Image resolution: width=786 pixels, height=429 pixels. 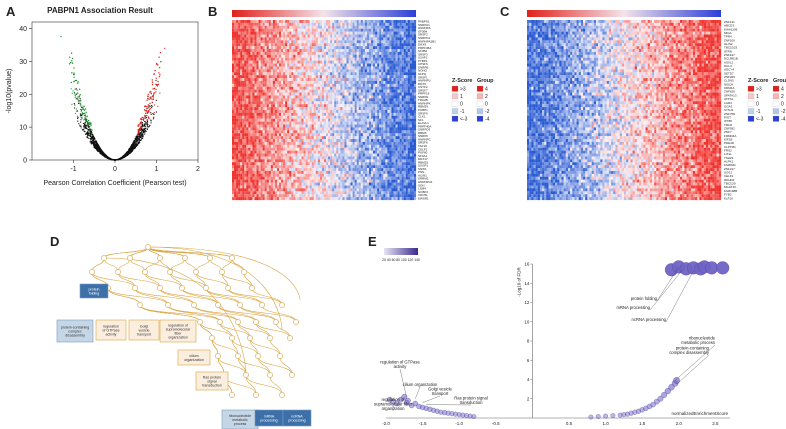 What do you see at coordinates (73, 169) in the screenshot?
I see `volcano-xtick-label: -1` at bounding box center [73, 169].